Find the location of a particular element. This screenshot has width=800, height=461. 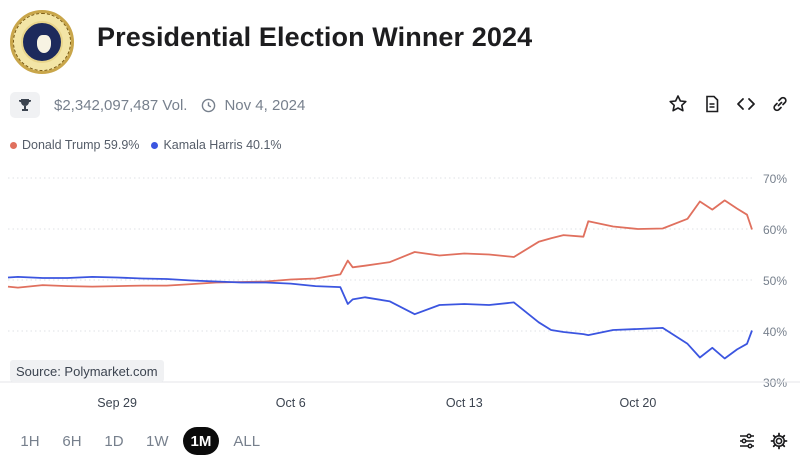

presidential-seal-logo is located at coordinates (42, 42).